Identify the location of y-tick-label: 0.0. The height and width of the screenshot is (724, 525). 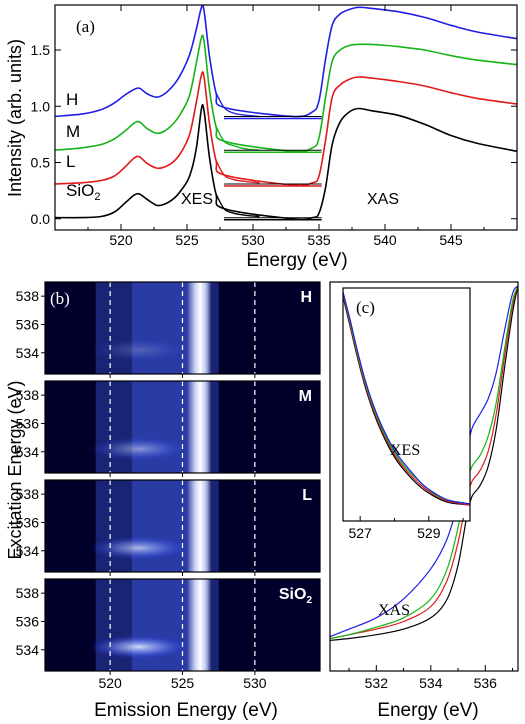
(41, 219).